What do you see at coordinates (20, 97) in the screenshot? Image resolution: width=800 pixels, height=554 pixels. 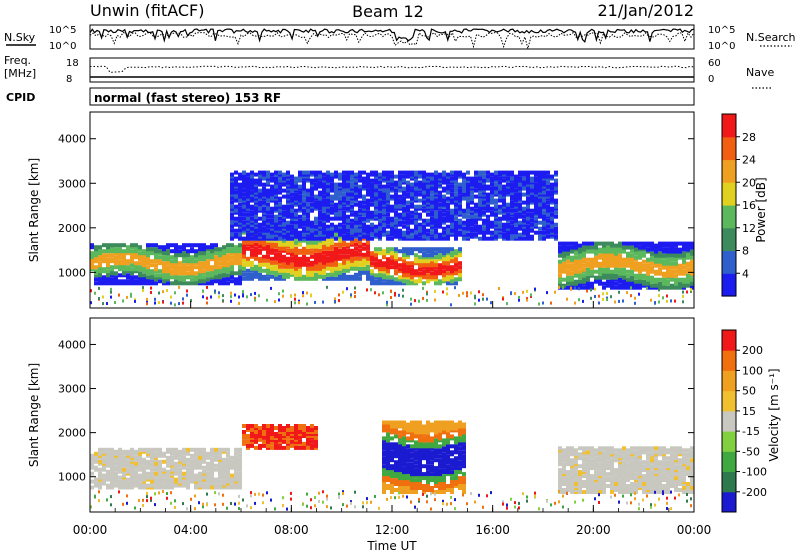 I see `cpid-label: CPID` at bounding box center [20, 97].